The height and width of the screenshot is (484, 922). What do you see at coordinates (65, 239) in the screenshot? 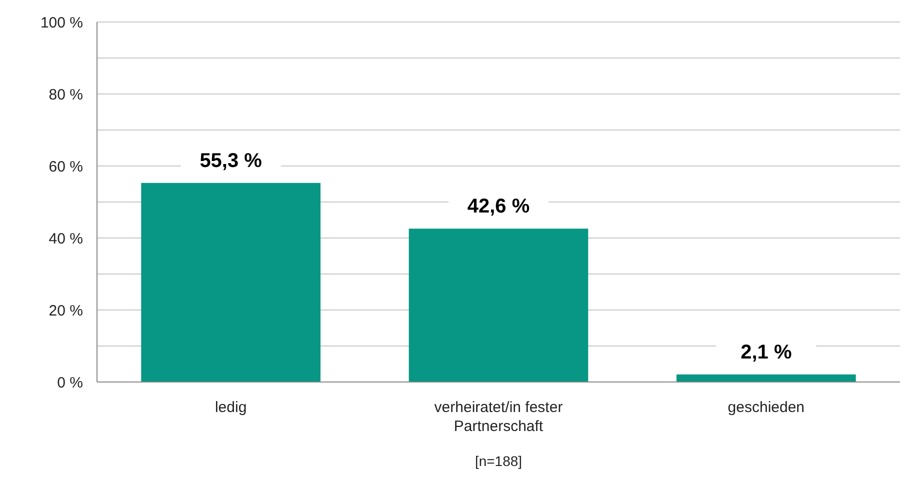
I see `y-tick-label: 40 %` at bounding box center [65, 239].